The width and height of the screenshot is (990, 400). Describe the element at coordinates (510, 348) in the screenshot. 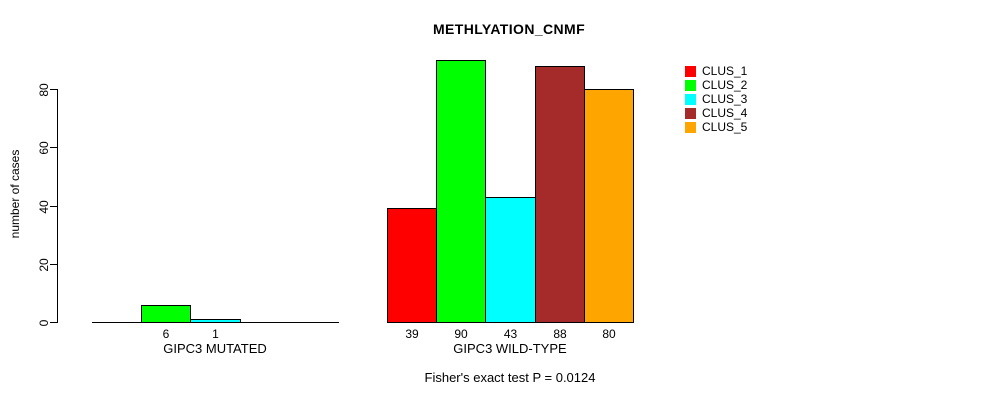

I see `group-label-gipc3-wild-type: GIPC3 WILD-TYPE` at that location.